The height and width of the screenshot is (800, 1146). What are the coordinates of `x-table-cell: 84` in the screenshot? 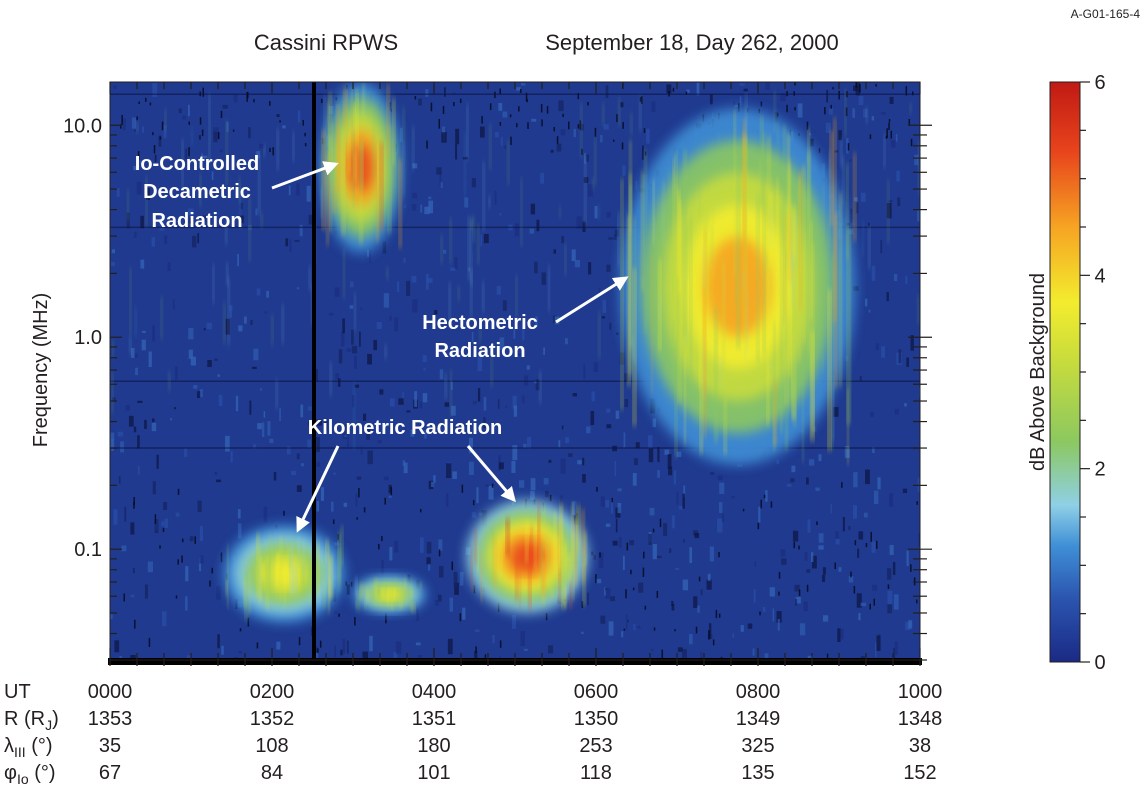 It's located at (272, 773).